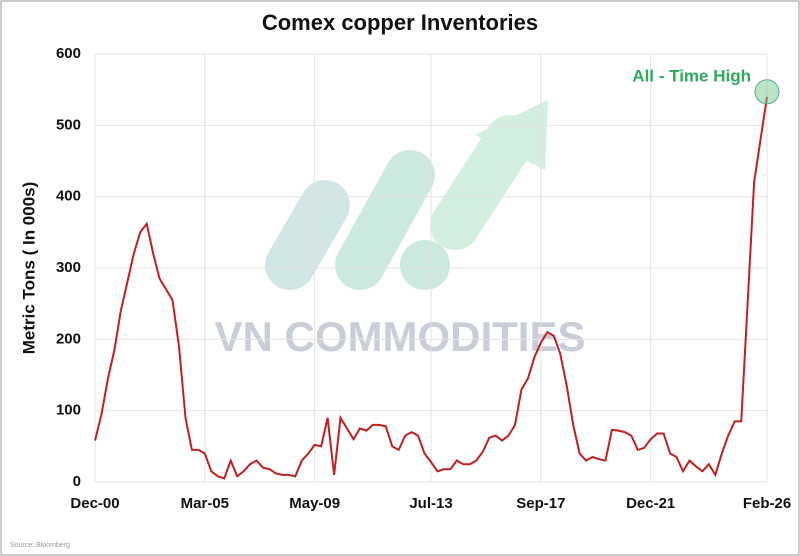  I want to click on x-tick-label: Sep-17, so click(540, 503).